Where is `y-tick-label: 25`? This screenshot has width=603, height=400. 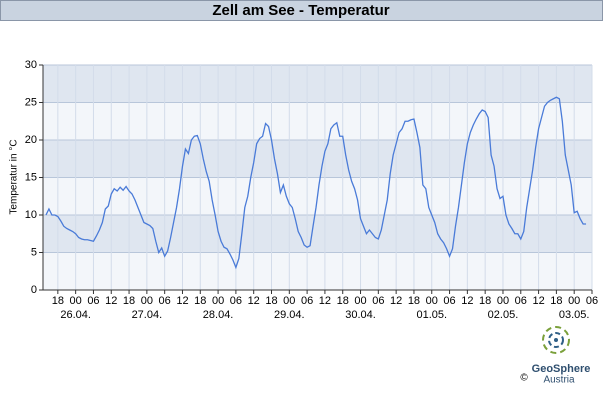 y-tick-label: 25 is located at coordinates (31, 102).